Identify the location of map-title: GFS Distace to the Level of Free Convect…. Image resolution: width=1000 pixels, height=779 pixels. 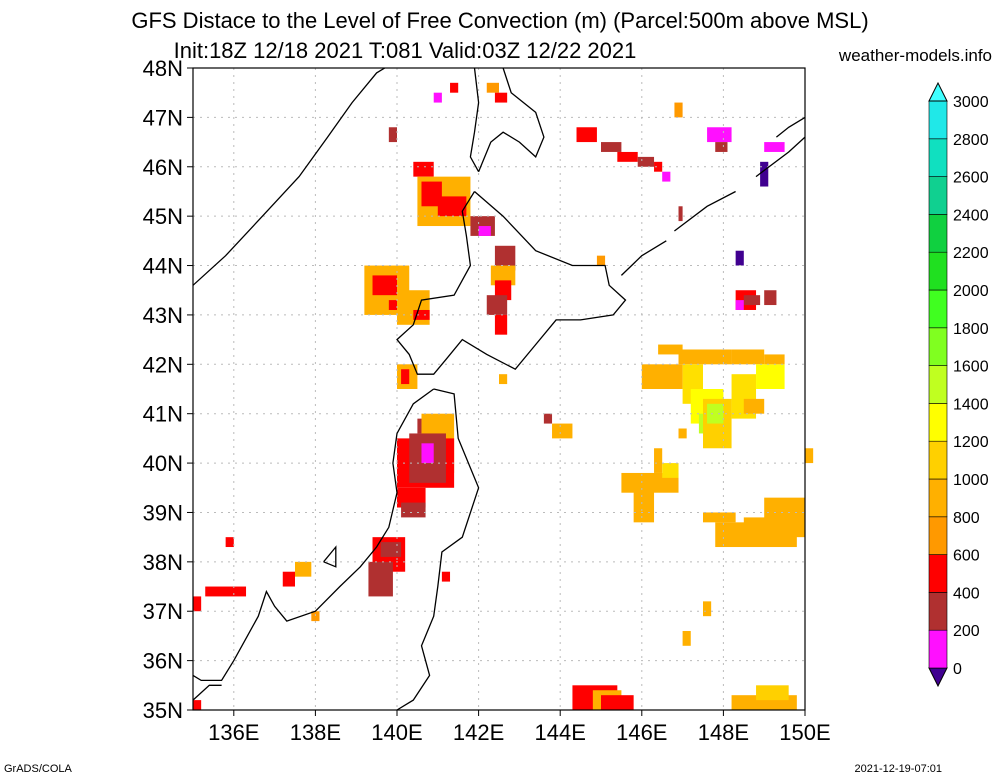
(500, 20).